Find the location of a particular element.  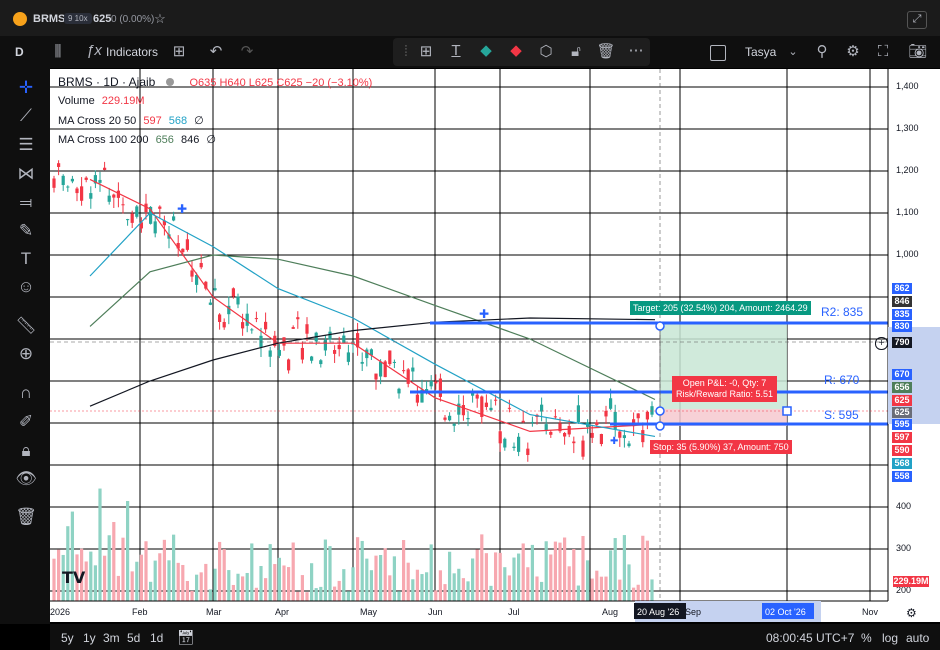

range-3m: 3m is located at coordinates (111, 638).